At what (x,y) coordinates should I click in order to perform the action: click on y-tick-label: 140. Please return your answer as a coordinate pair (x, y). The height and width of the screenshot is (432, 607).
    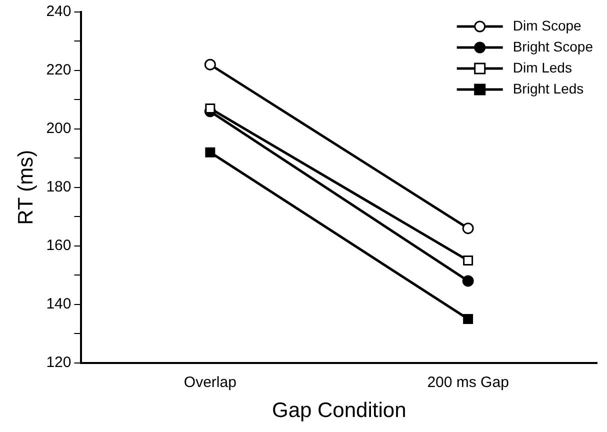
    Looking at the image, I should click on (59, 303).